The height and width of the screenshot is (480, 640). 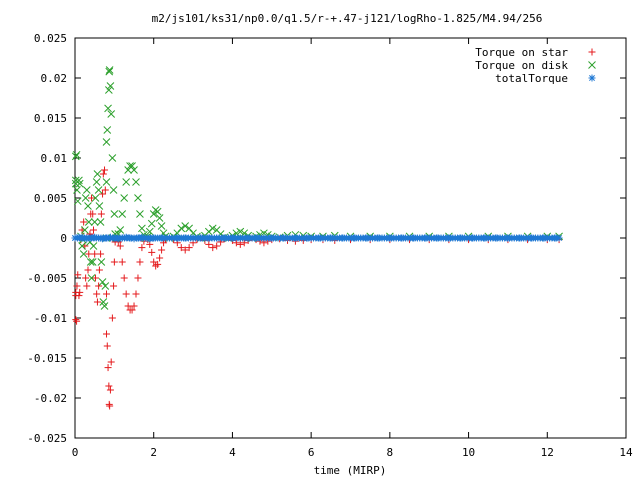 What do you see at coordinates (47, 358) in the screenshot?
I see `y-tick-label: -0.015` at bounding box center [47, 358].